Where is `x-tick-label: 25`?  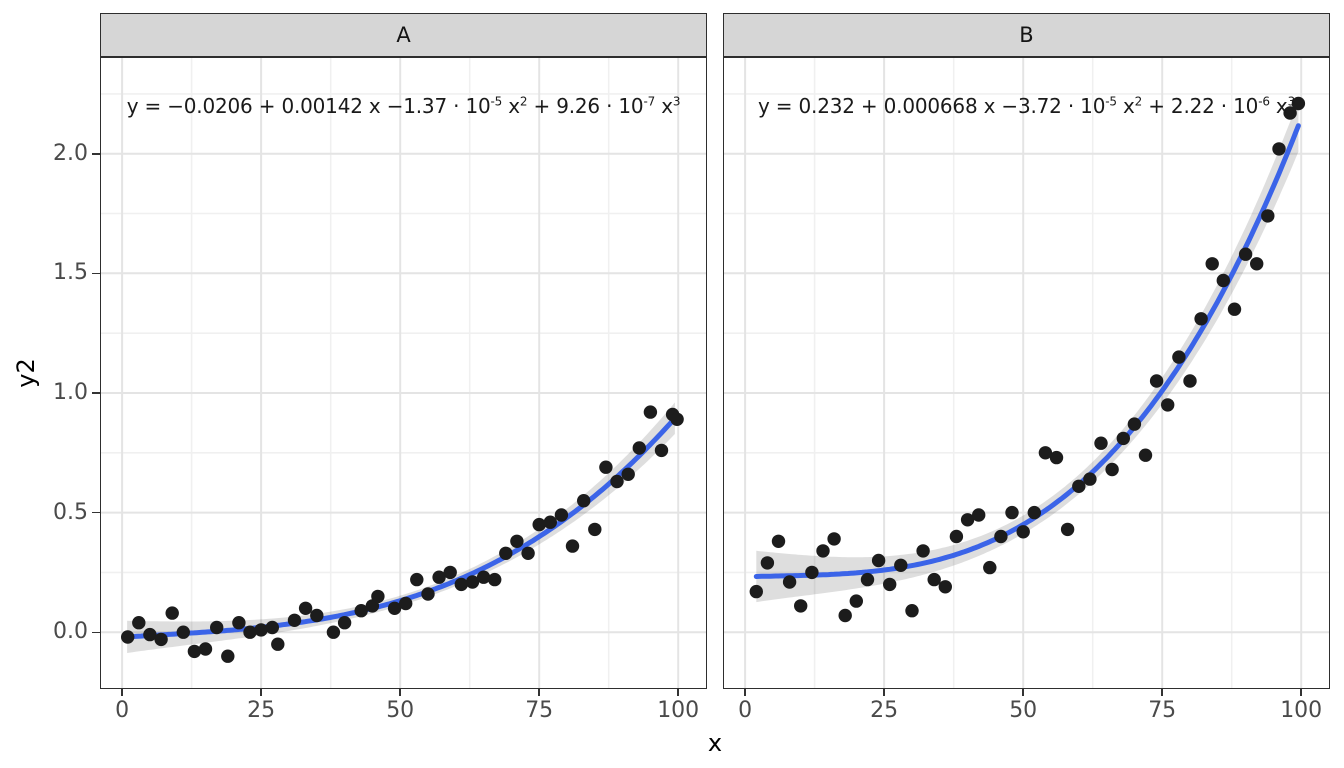
x-tick-label: 25 is located at coordinates (884, 710).